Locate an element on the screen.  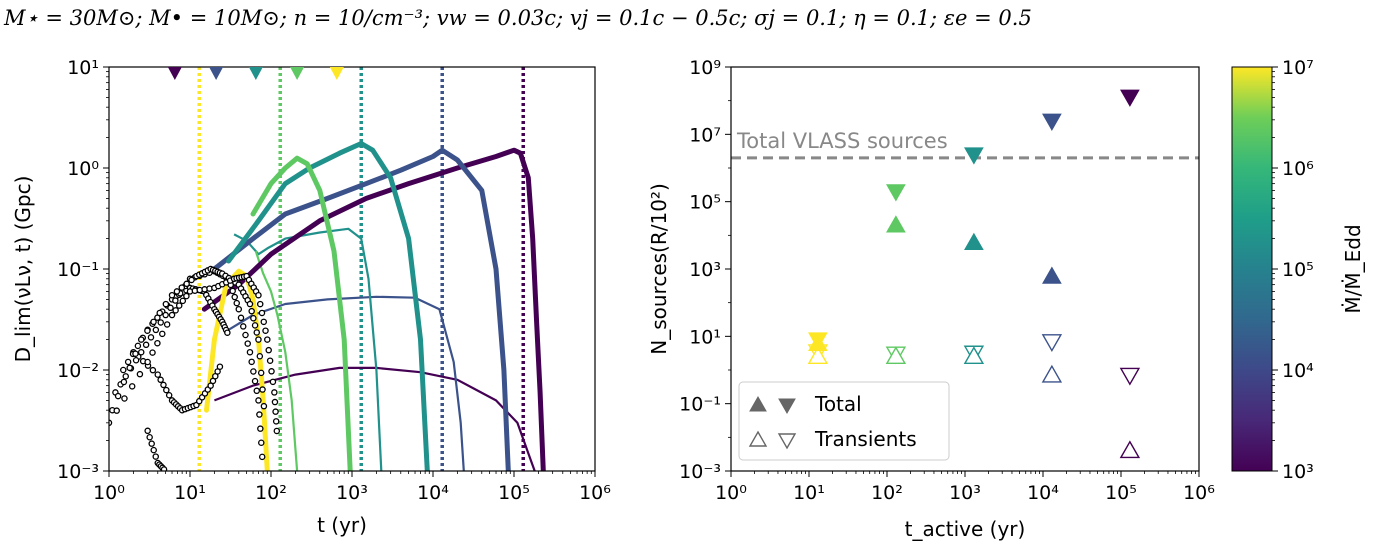
x-tick-label: 10⁵ is located at coordinates (514, 493).